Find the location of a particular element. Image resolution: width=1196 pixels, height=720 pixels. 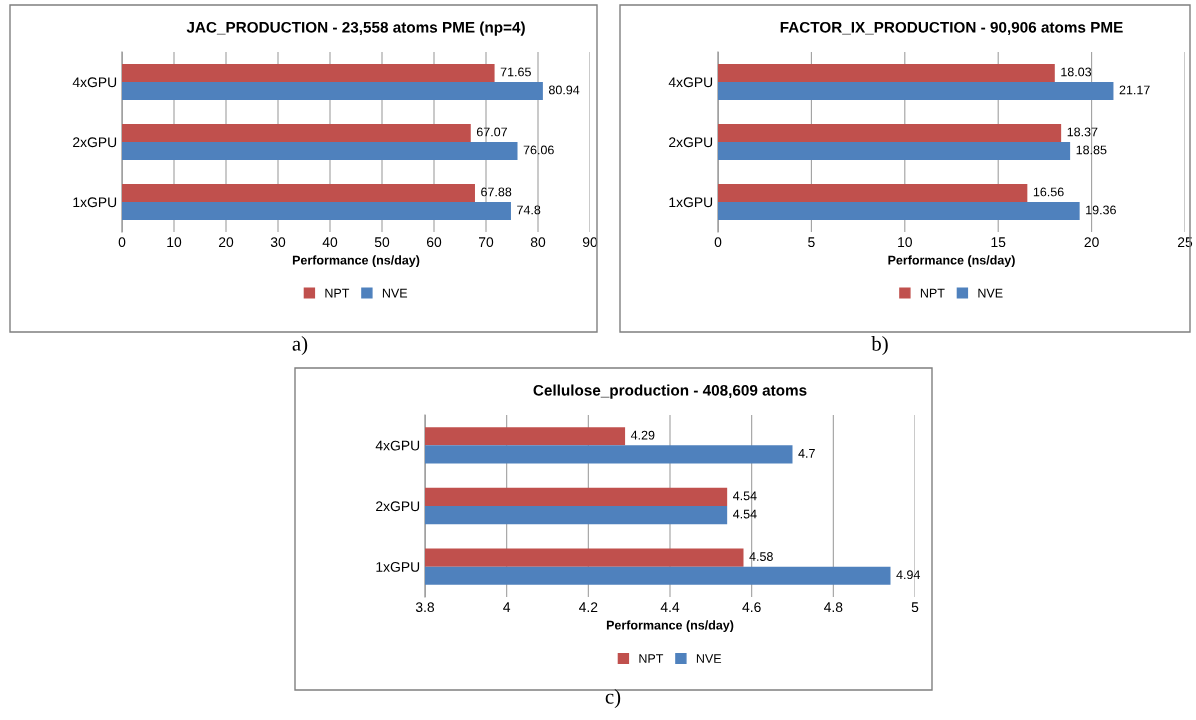

x-tick-label: 15 is located at coordinates (998, 242).